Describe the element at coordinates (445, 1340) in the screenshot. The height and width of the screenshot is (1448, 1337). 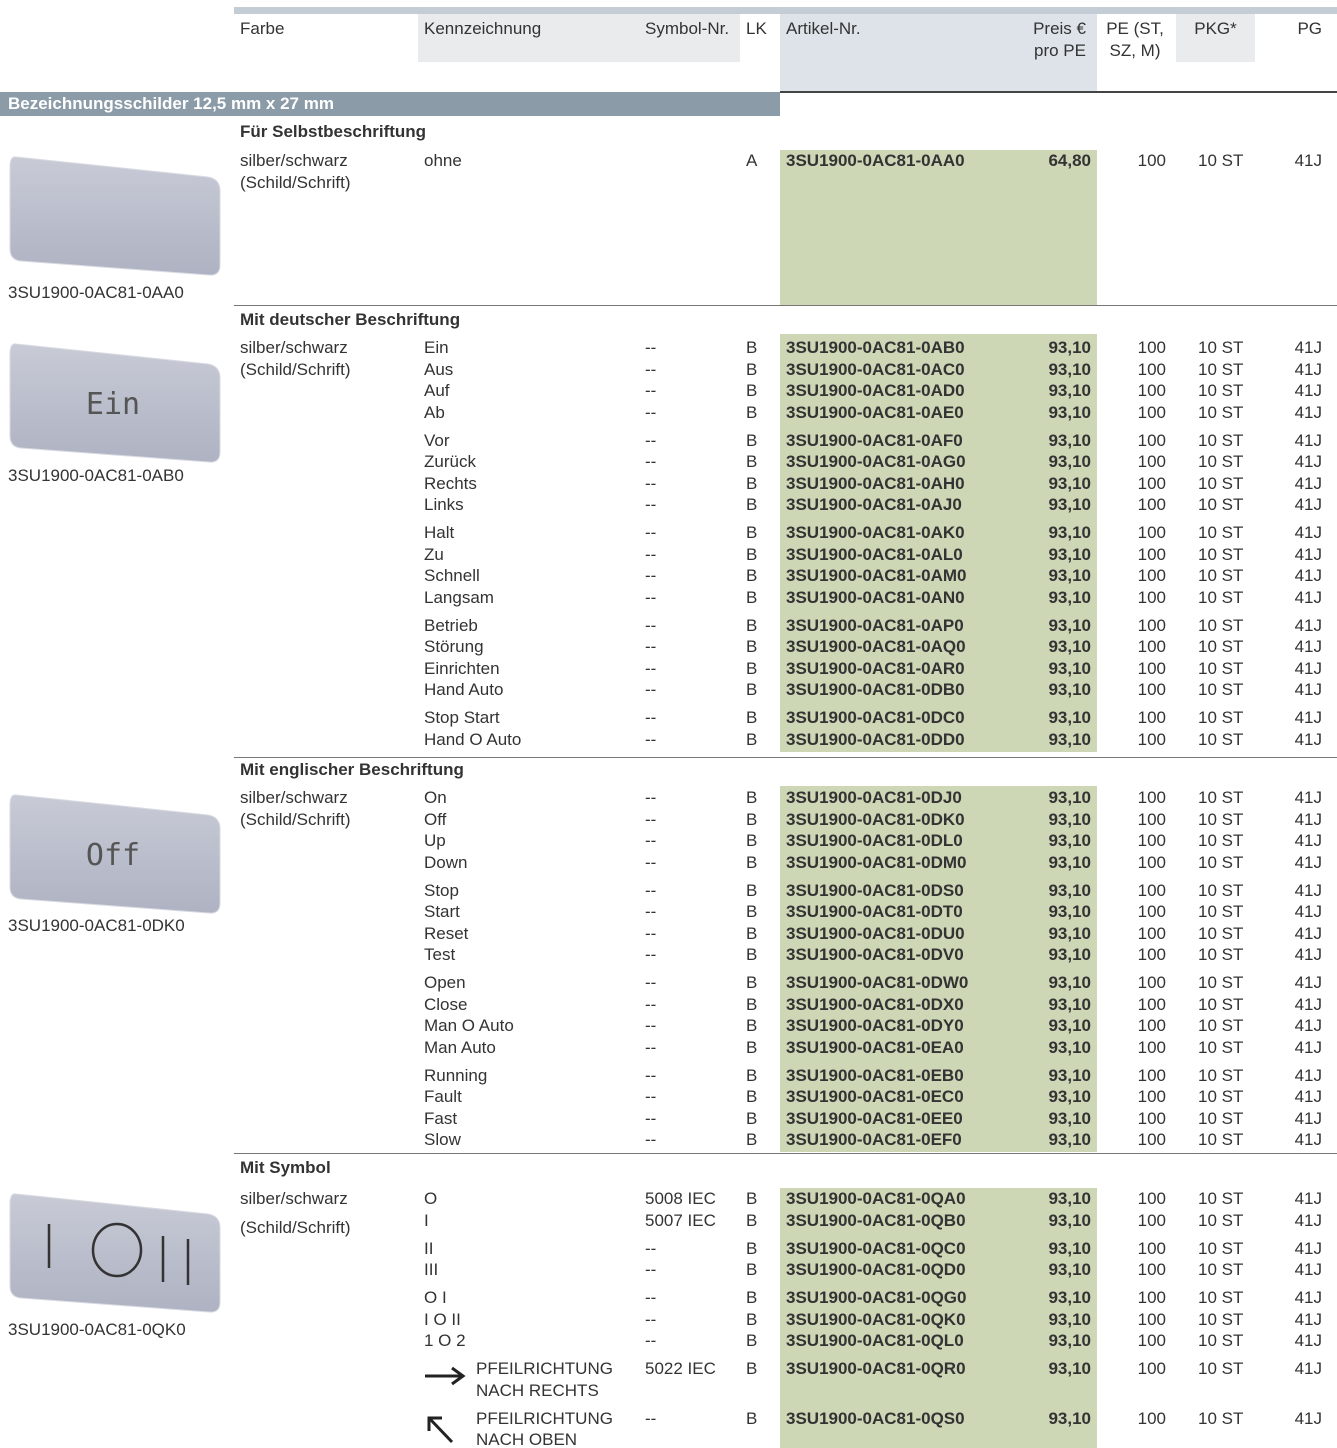
I see `label: 1 O 2` at that location.